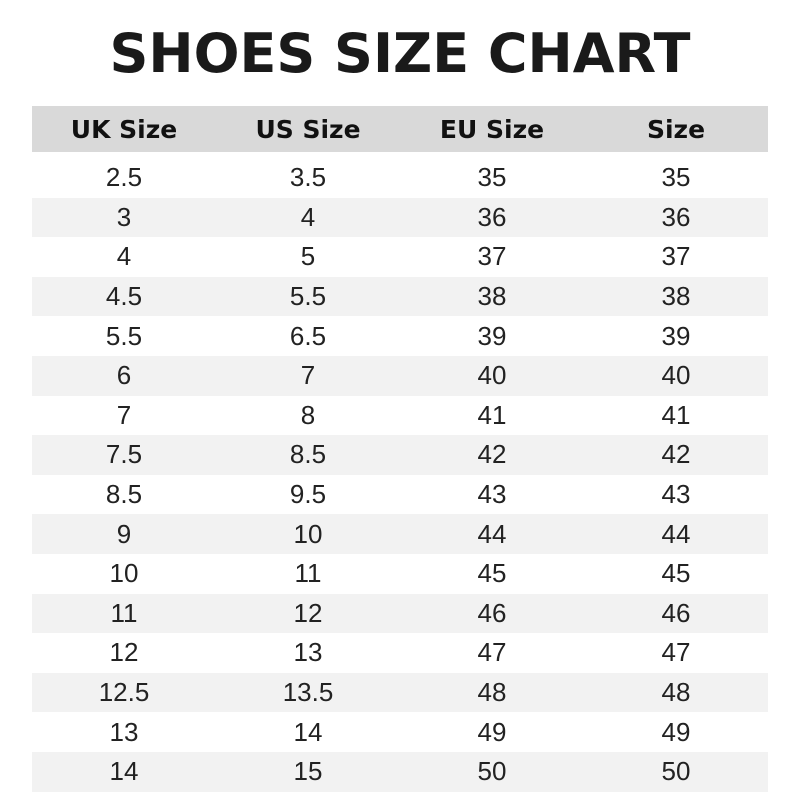 This screenshot has width=800, height=800. Describe the element at coordinates (124, 296) in the screenshot. I see `table-cell: 4.5` at that location.